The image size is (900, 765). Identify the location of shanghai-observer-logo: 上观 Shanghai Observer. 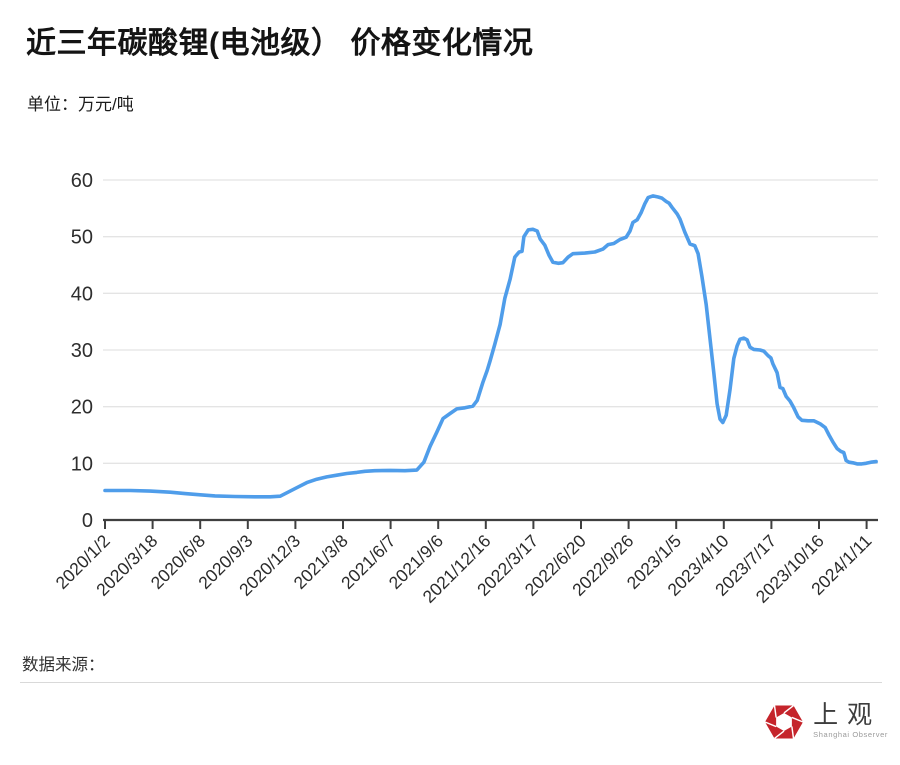
(826, 722).